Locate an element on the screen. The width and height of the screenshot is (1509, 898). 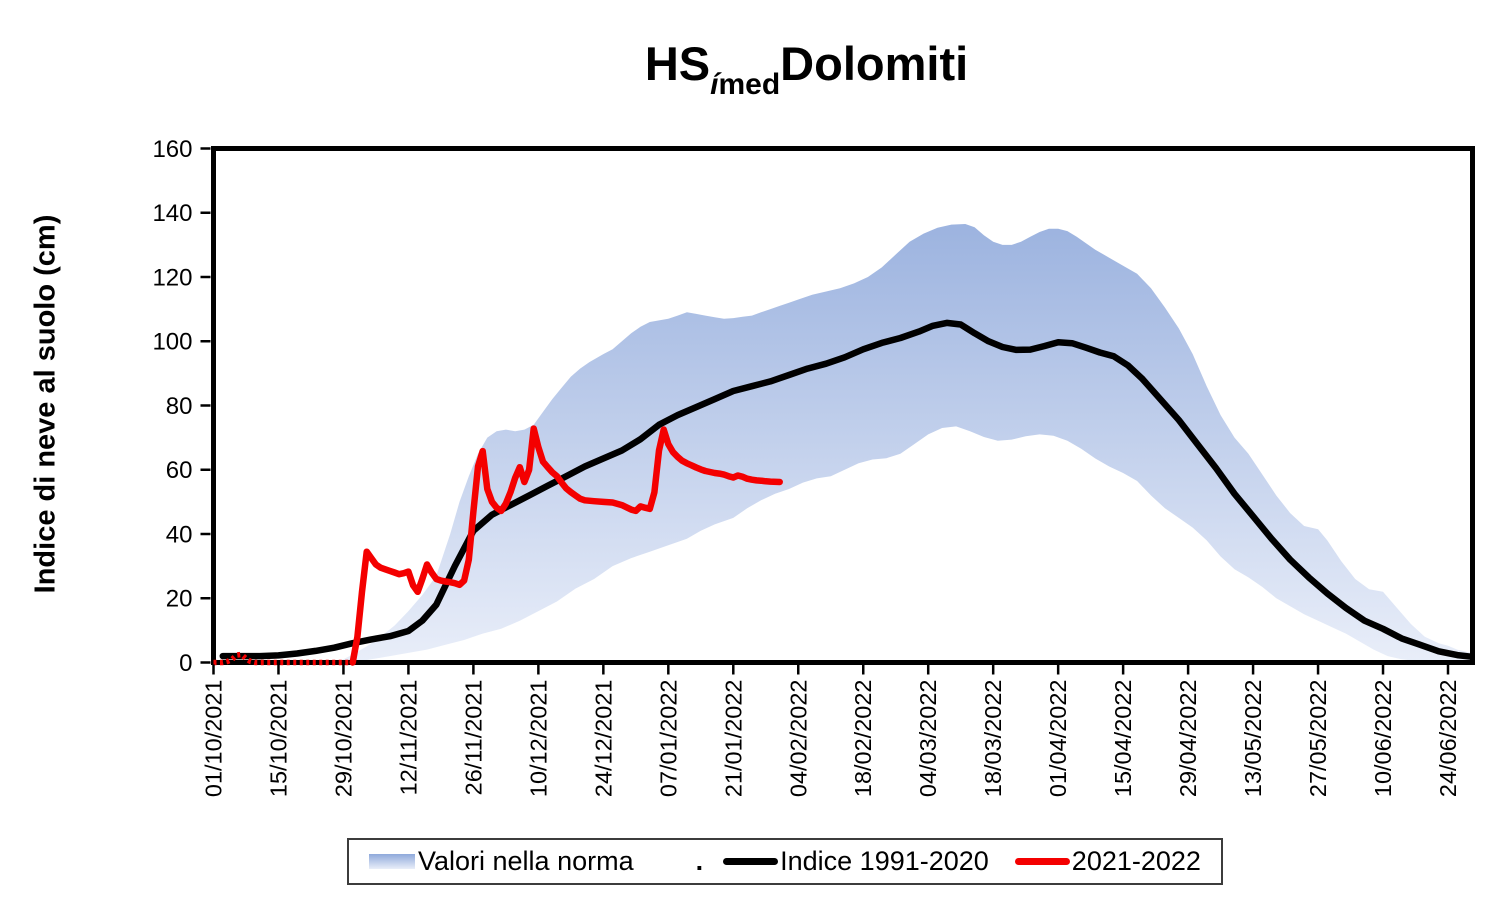
title-subscript: ímed is located at coordinates (745, 84).